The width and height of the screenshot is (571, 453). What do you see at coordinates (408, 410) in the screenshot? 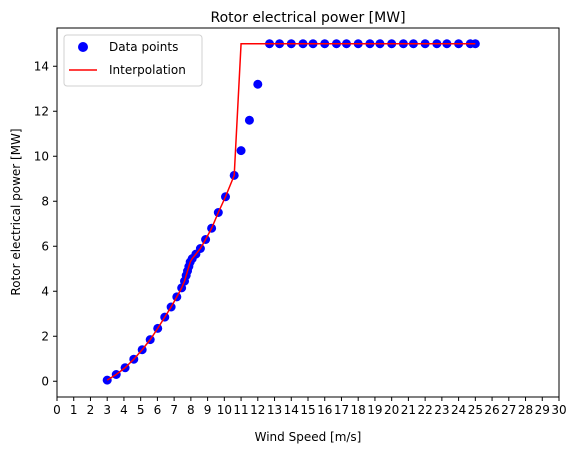
I see `x-tick-label: 21` at bounding box center [408, 410].